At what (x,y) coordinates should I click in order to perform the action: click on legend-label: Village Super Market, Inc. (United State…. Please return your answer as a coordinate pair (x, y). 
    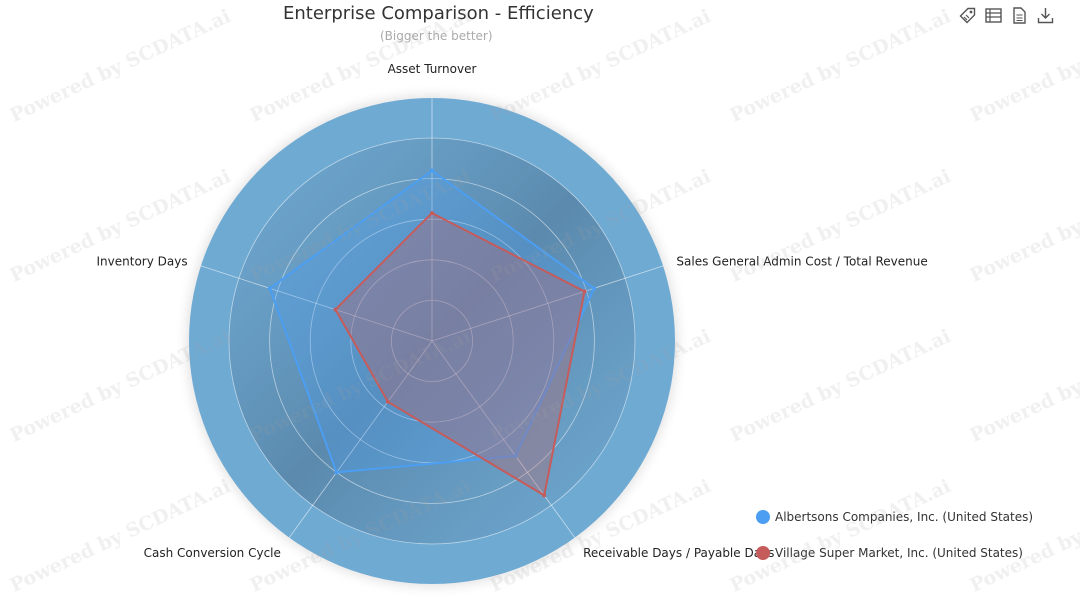
    Looking at the image, I should click on (899, 553).